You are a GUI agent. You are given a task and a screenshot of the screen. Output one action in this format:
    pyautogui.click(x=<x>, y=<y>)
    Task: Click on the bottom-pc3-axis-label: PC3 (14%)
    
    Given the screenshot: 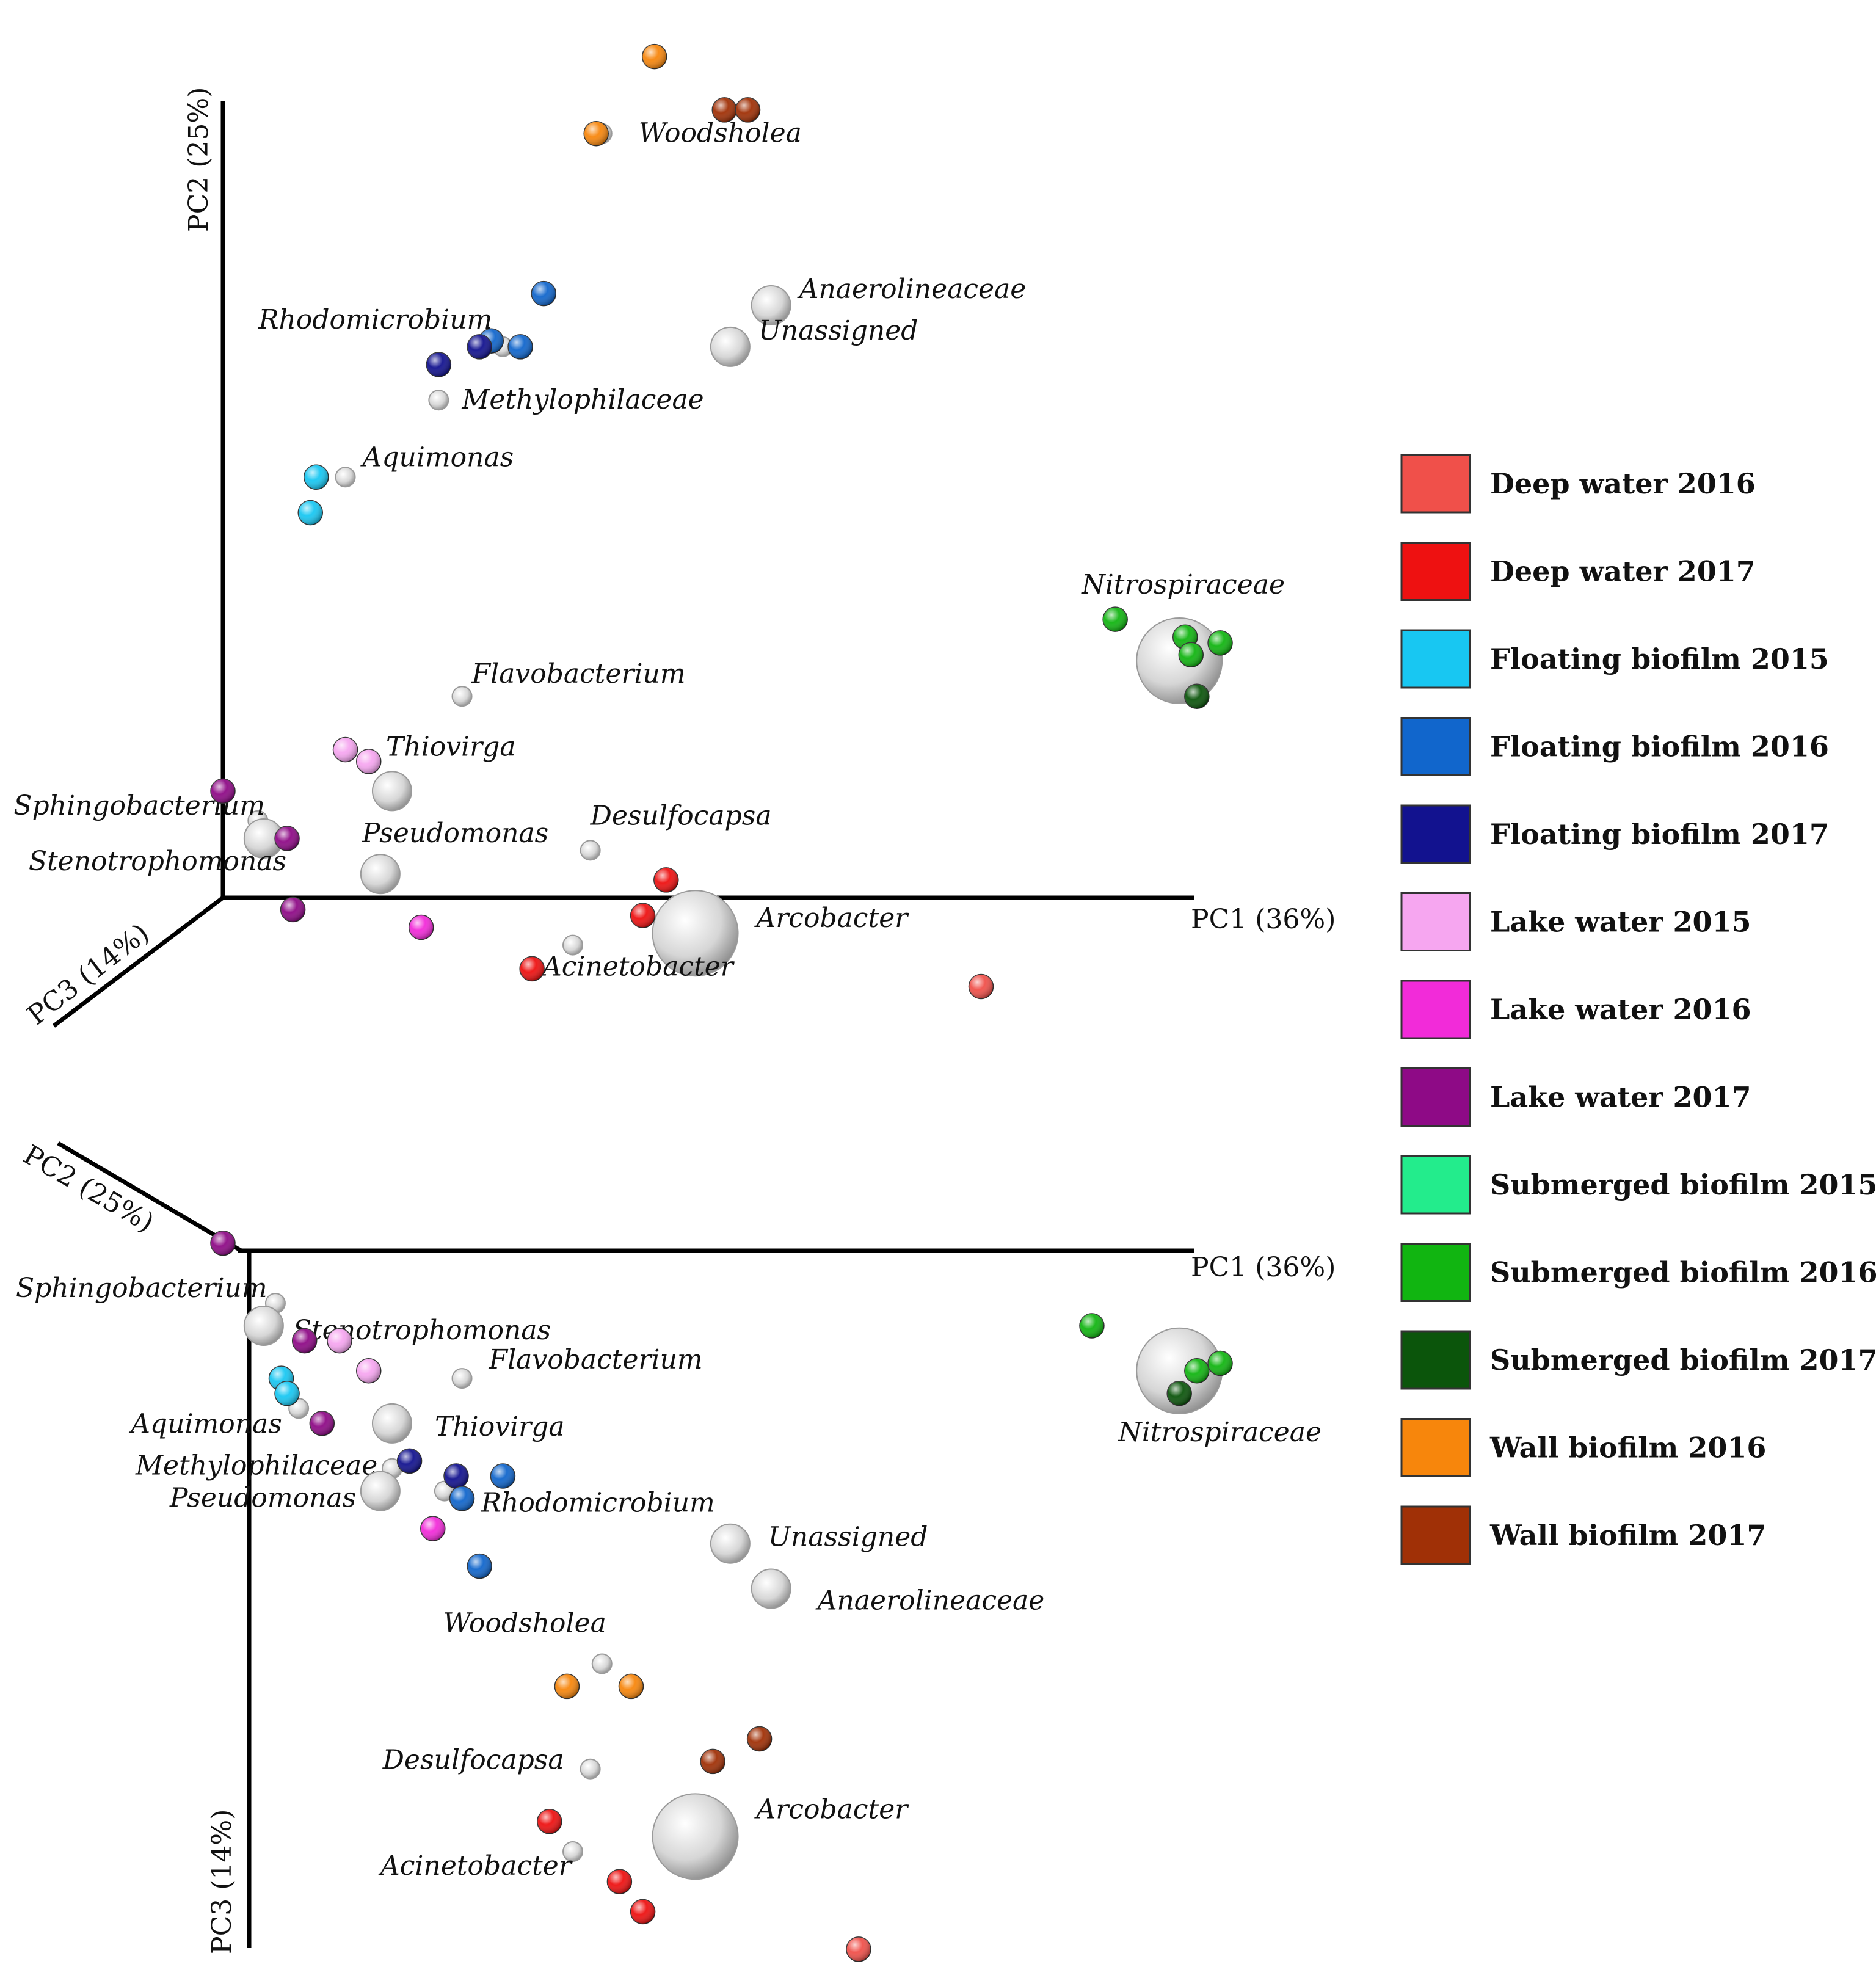 What is the action you would take?
    pyautogui.click(x=222, y=1881)
    